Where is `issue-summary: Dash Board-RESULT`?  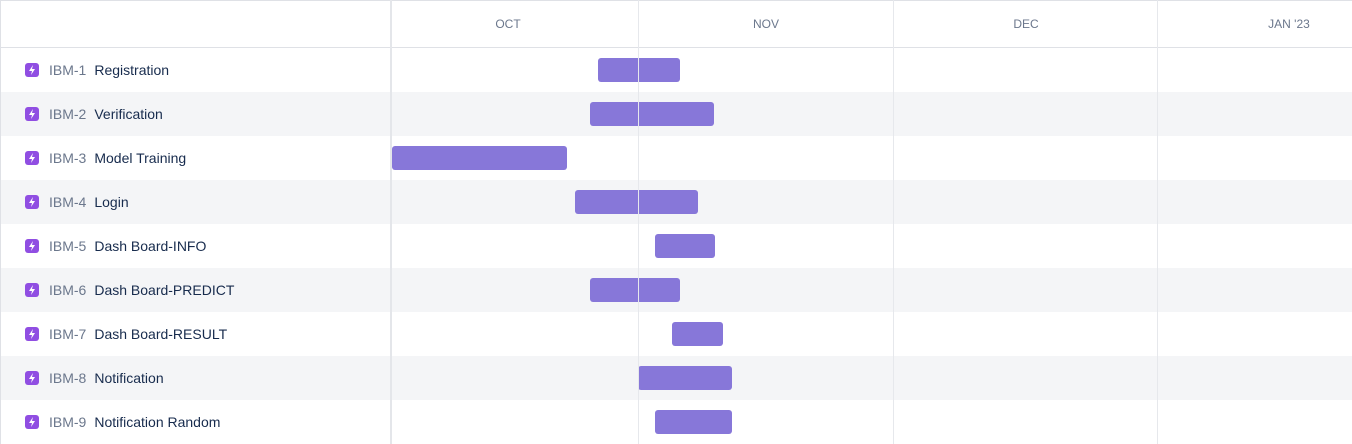 issue-summary: Dash Board-RESULT is located at coordinates (161, 334).